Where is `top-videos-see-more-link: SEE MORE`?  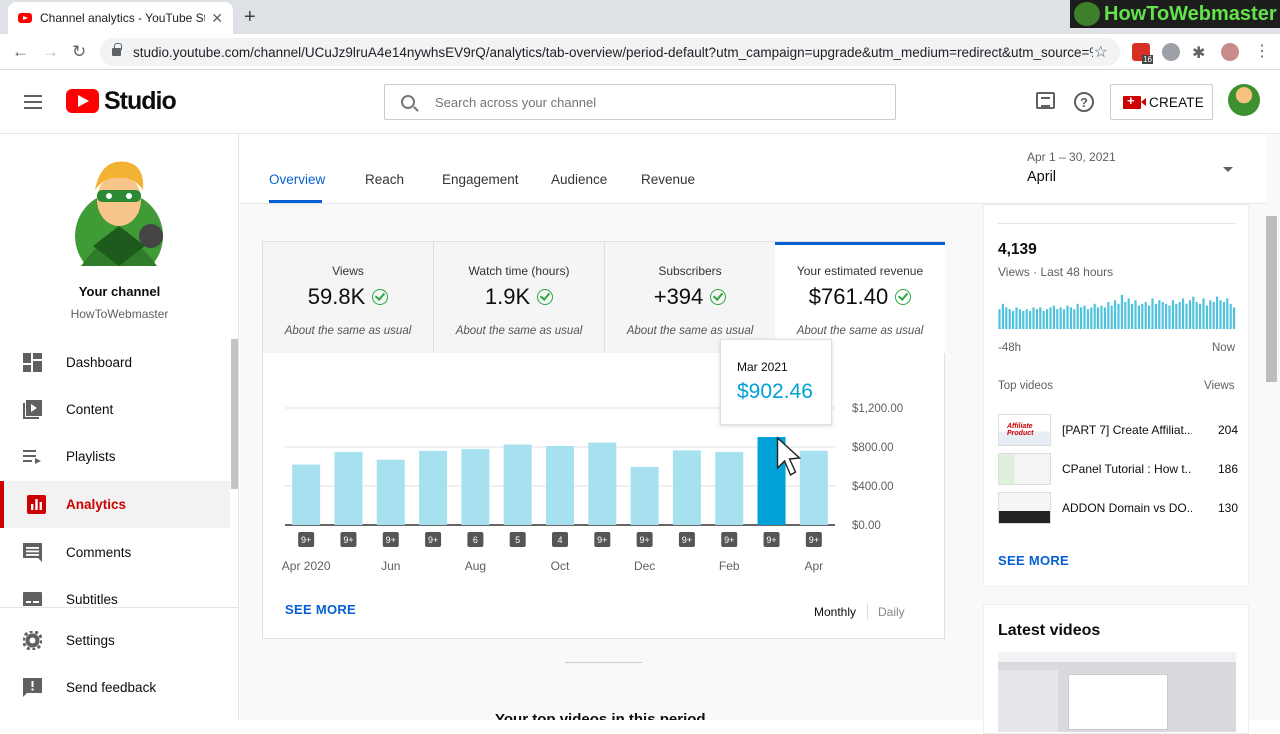 top-videos-see-more-link: SEE MORE is located at coordinates (1034, 560).